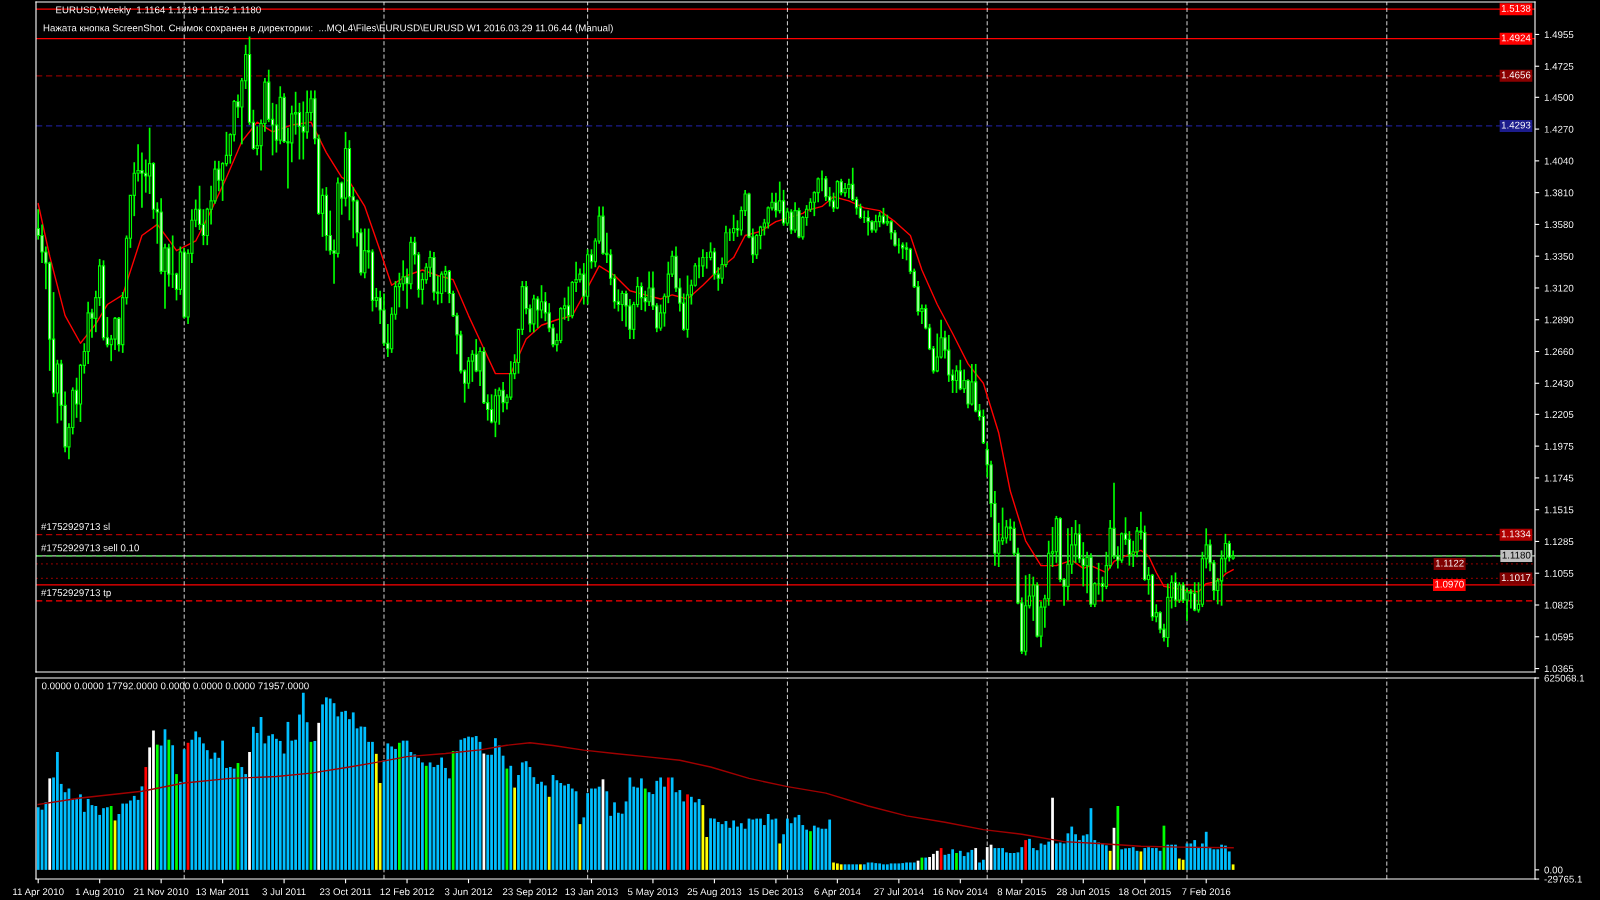  What do you see at coordinates (1021, 892) in the screenshot?
I see `x-tick-label: 8 Mar 2015` at bounding box center [1021, 892].